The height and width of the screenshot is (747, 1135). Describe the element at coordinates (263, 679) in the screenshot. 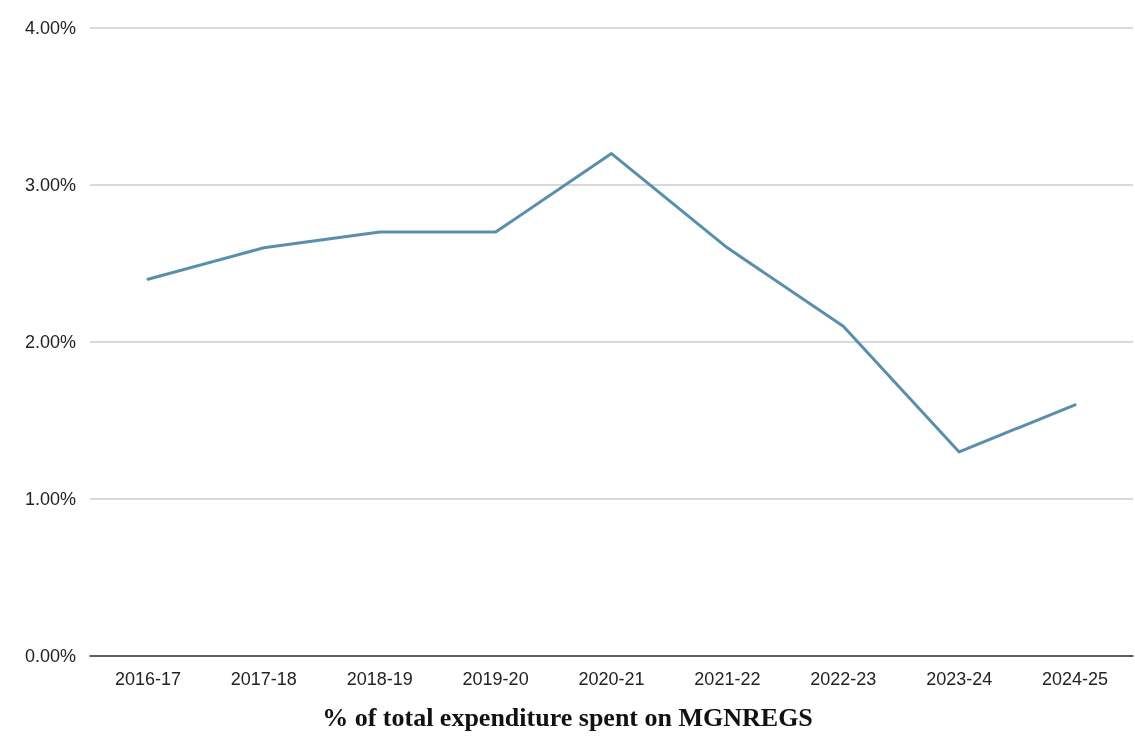

I see `x-tick-label: 2017-18` at that location.